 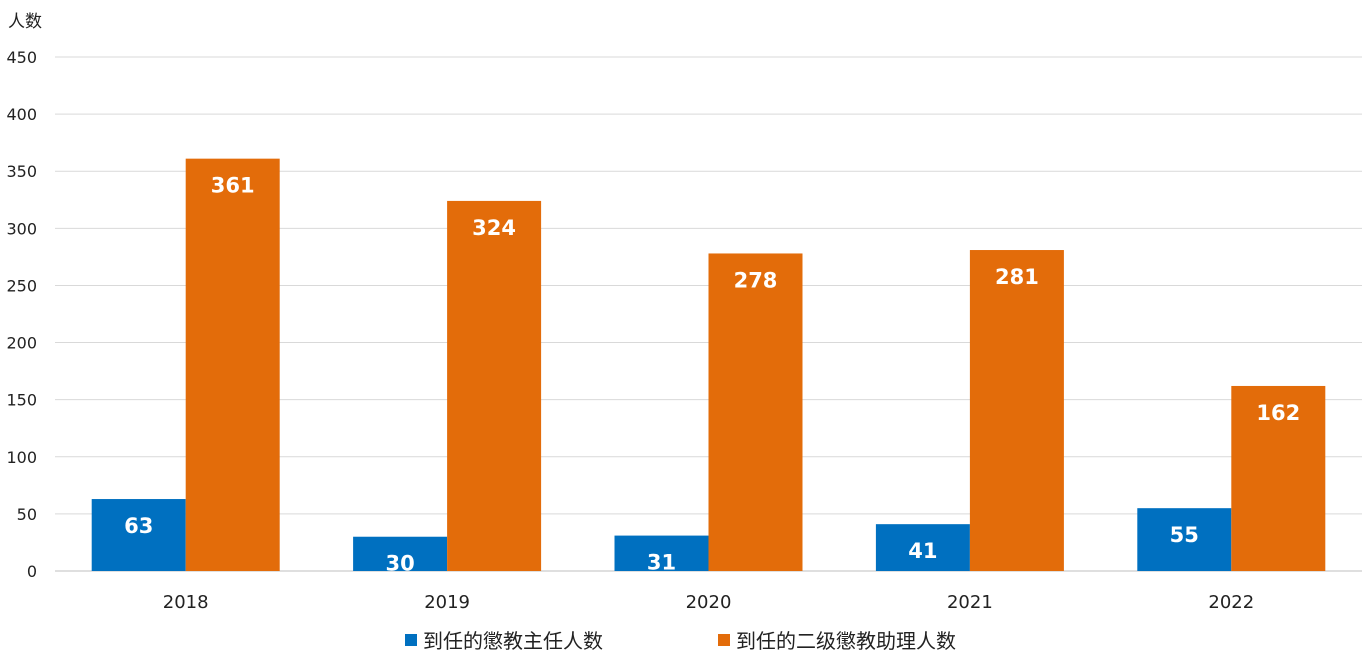 I want to click on y-tick-label: 350, so click(x=21, y=171).